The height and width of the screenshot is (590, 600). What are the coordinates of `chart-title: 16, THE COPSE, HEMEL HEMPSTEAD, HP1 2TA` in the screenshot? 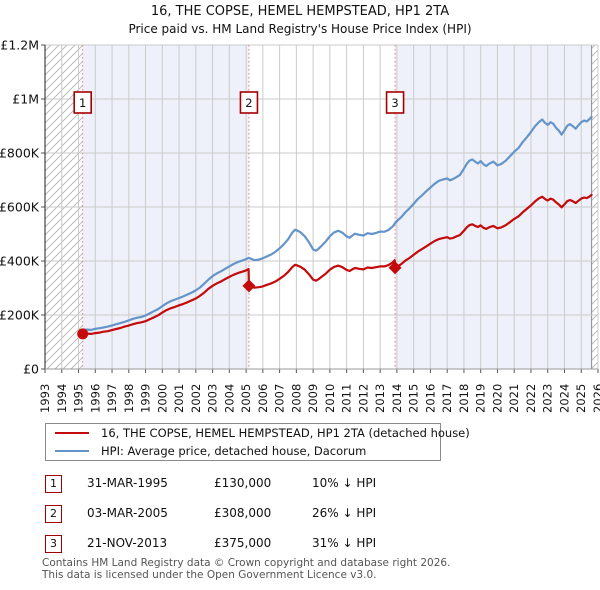 It's located at (300, 11).